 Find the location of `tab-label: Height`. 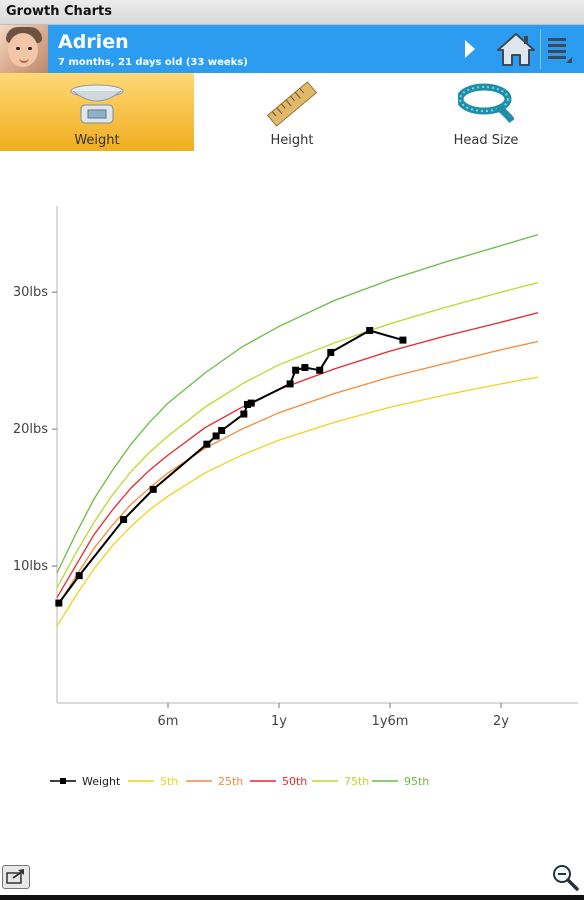

tab-label: Height is located at coordinates (292, 140).